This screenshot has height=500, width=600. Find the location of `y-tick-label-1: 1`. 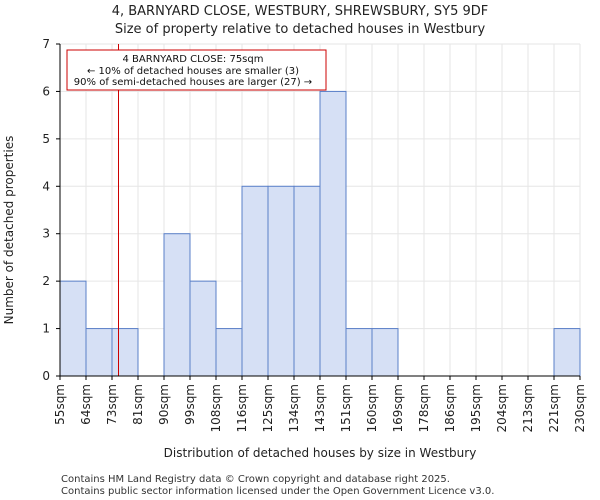

y-tick-label-1: 1 is located at coordinates (46, 329).